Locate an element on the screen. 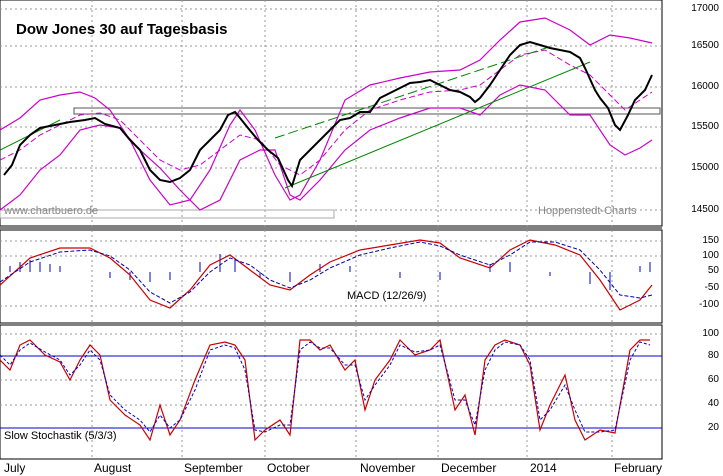 The height and width of the screenshot is (476, 723). ytick-macd: 150 is located at coordinates (710, 240).